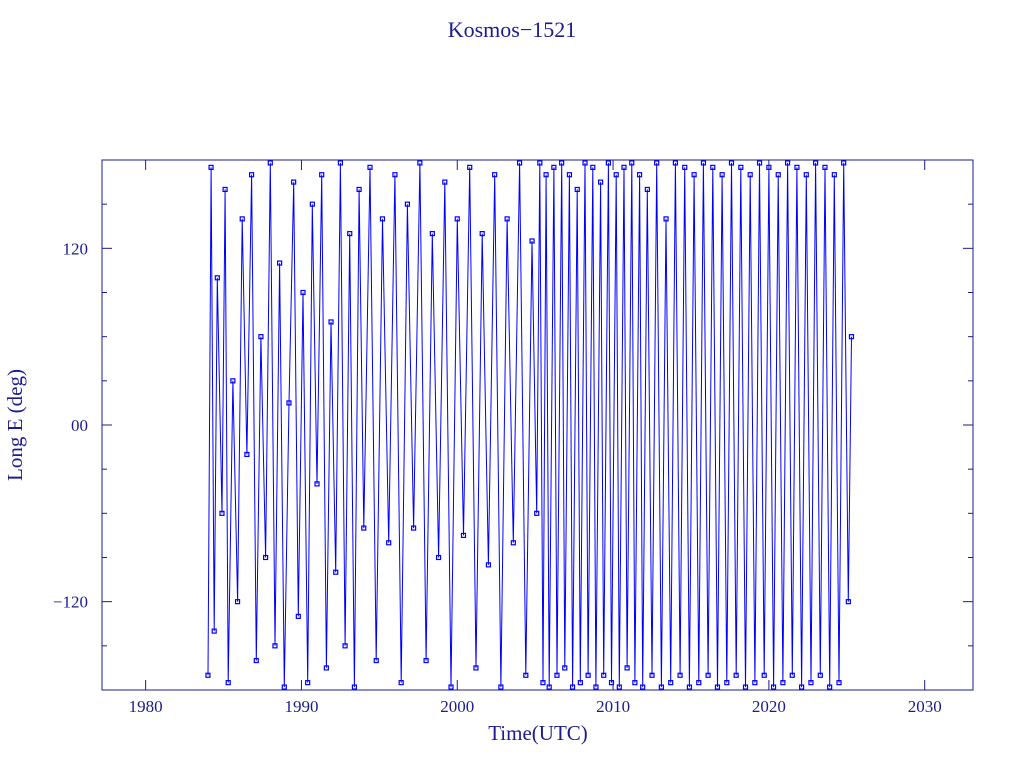 The width and height of the screenshot is (1024, 773). What do you see at coordinates (146, 706) in the screenshot?
I see `x-tick-label: 1980` at bounding box center [146, 706].